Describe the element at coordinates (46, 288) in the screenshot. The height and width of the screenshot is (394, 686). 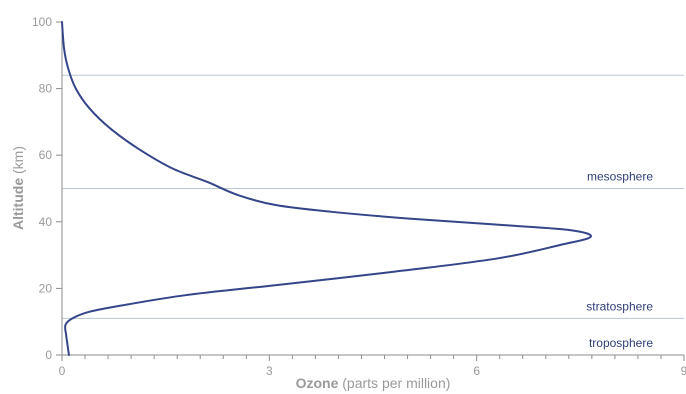
I see `y-tick-label-20: 20` at that location.